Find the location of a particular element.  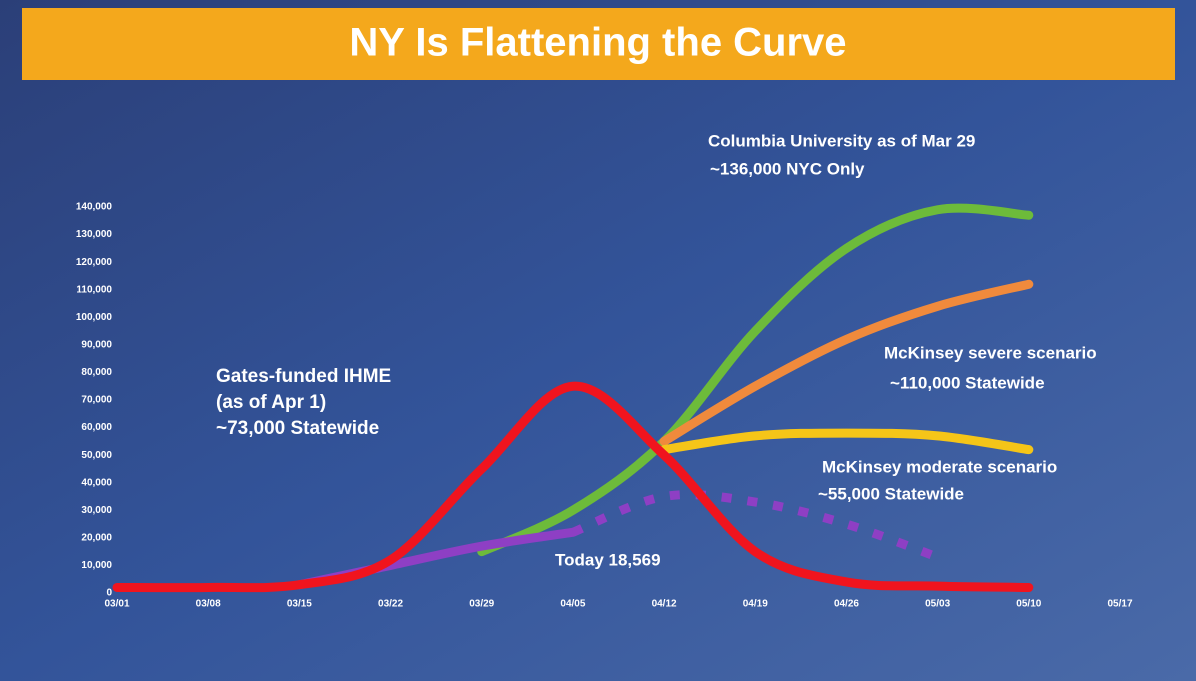

x-tick-label: 04/12 is located at coordinates (664, 604).